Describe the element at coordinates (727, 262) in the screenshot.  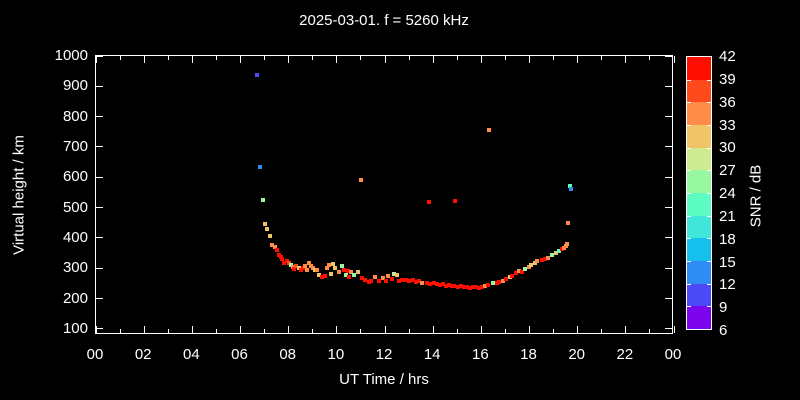
I see `colorbar-tick-label: 15` at that location.